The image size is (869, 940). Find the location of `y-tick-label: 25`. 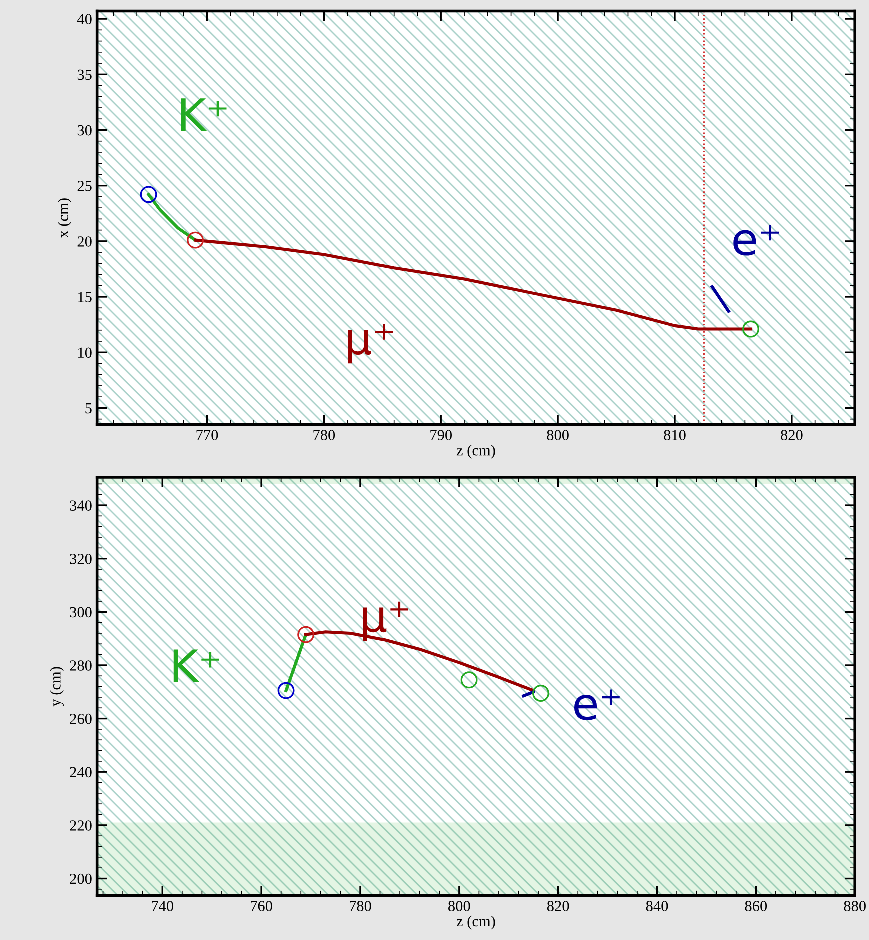

y-tick-label: 25 is located at coordinates (85, 186).